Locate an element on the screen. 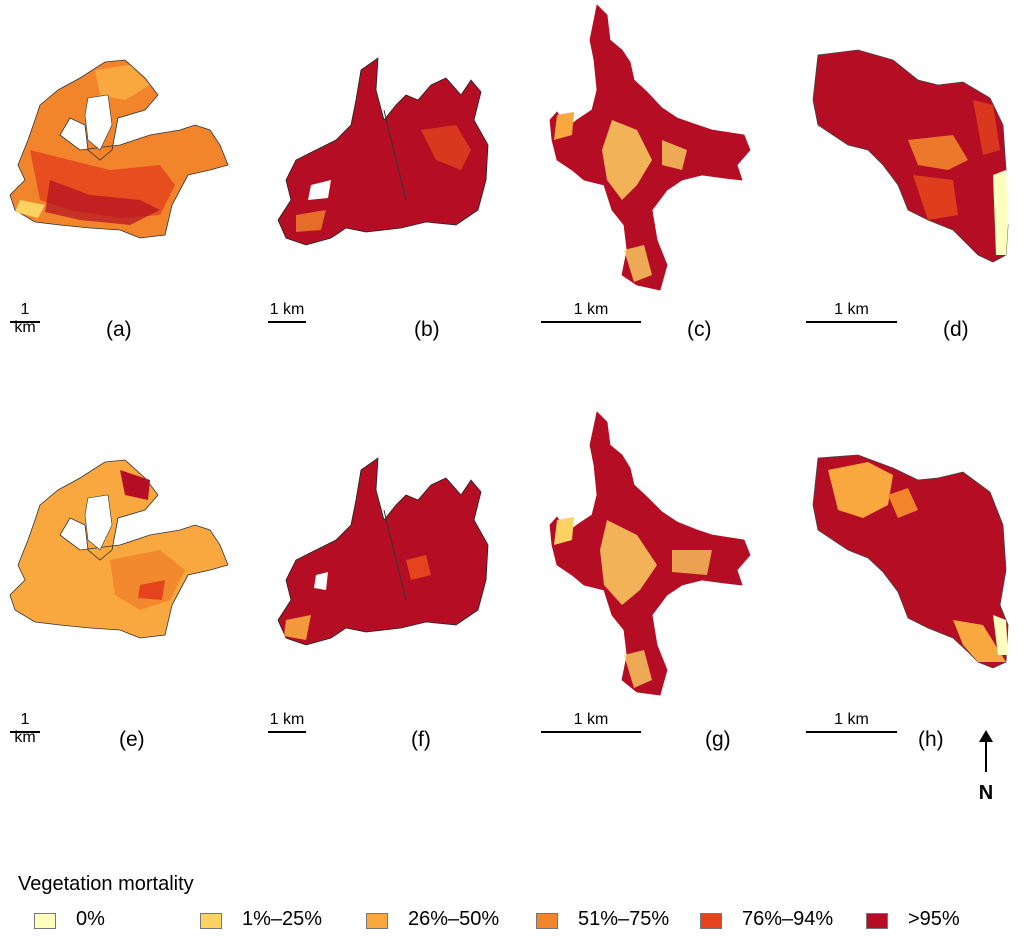  scale-bar-d: 1 km is located at coordinates (851, 312).